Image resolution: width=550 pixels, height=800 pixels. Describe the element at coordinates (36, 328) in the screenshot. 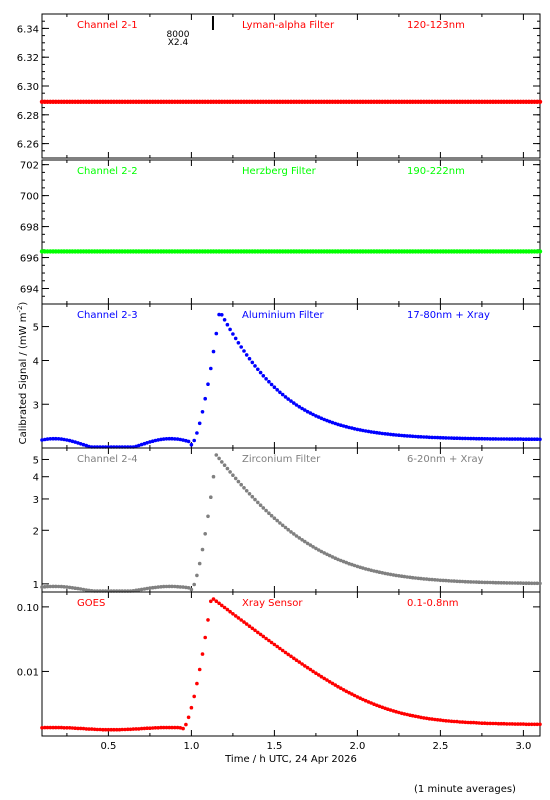

I see `y-tick-label: 5` at that location.